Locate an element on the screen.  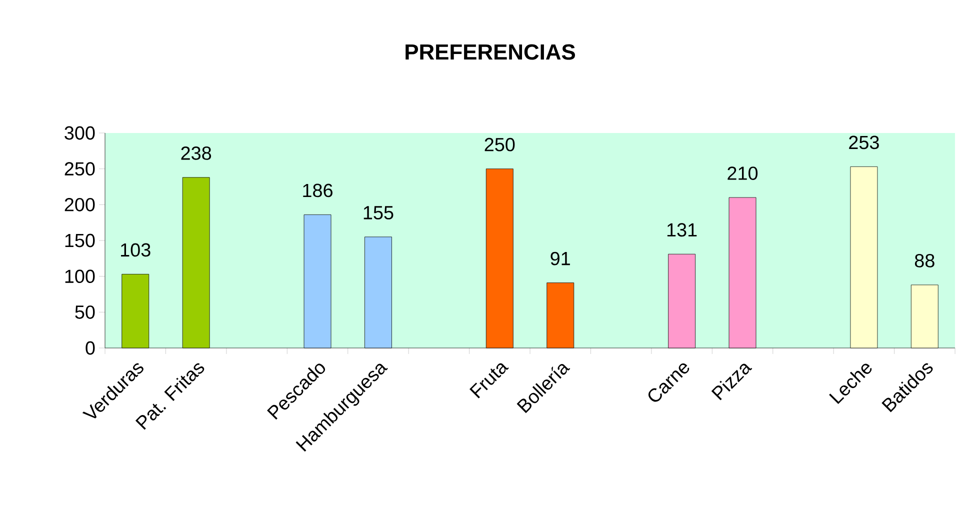
y-tick-label: 100 is located at coordinates (80, 277).